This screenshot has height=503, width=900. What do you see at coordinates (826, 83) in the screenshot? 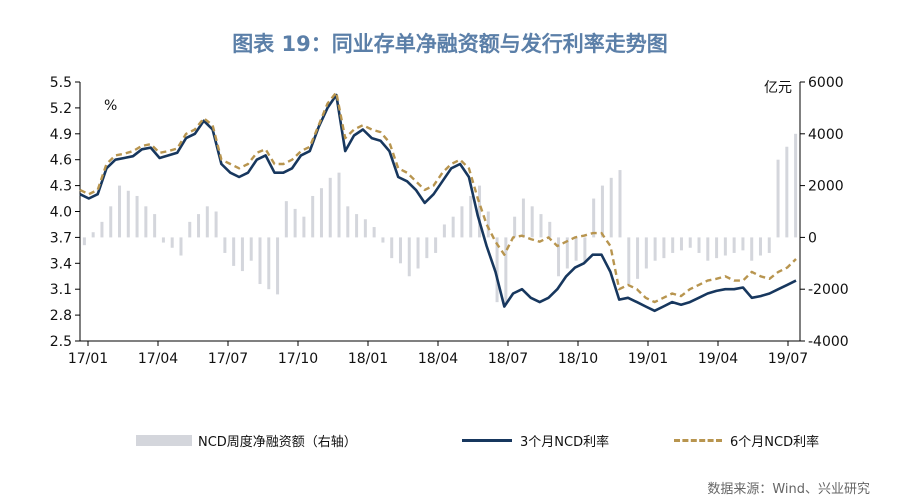
I see `right-tick-label: 6000` at bounding box center [826, 83].